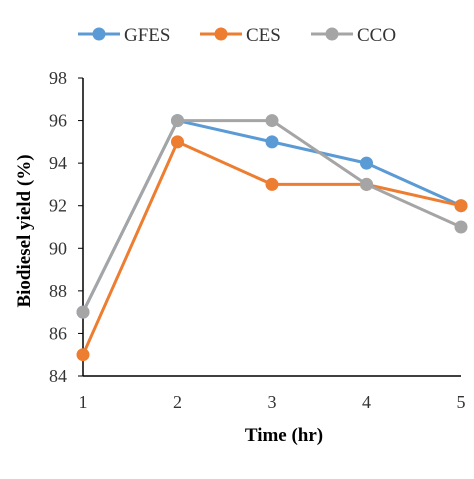  What do you see at coordinates (58, 333) in the screenshot?
I see `y-tick-label: 86` at bounding box center [58, 333].